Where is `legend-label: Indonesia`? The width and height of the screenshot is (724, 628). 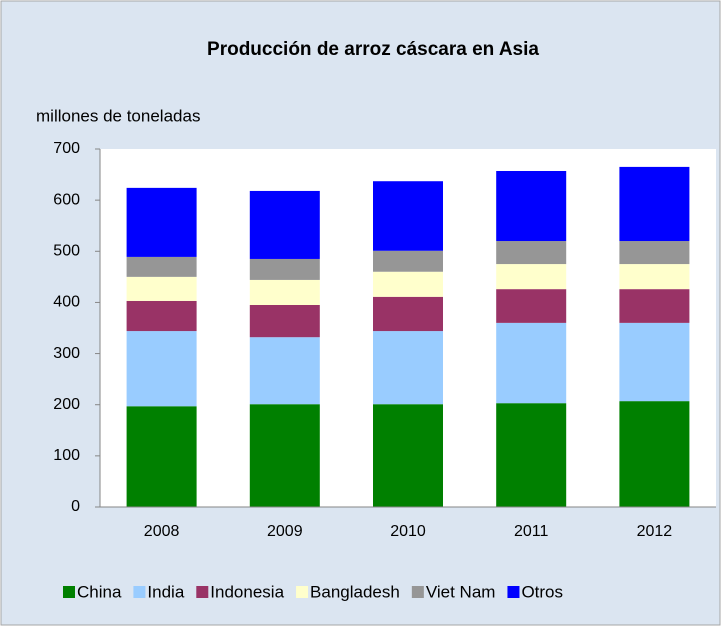 legend-label: Indonesia is located at coordinates (247, 591).